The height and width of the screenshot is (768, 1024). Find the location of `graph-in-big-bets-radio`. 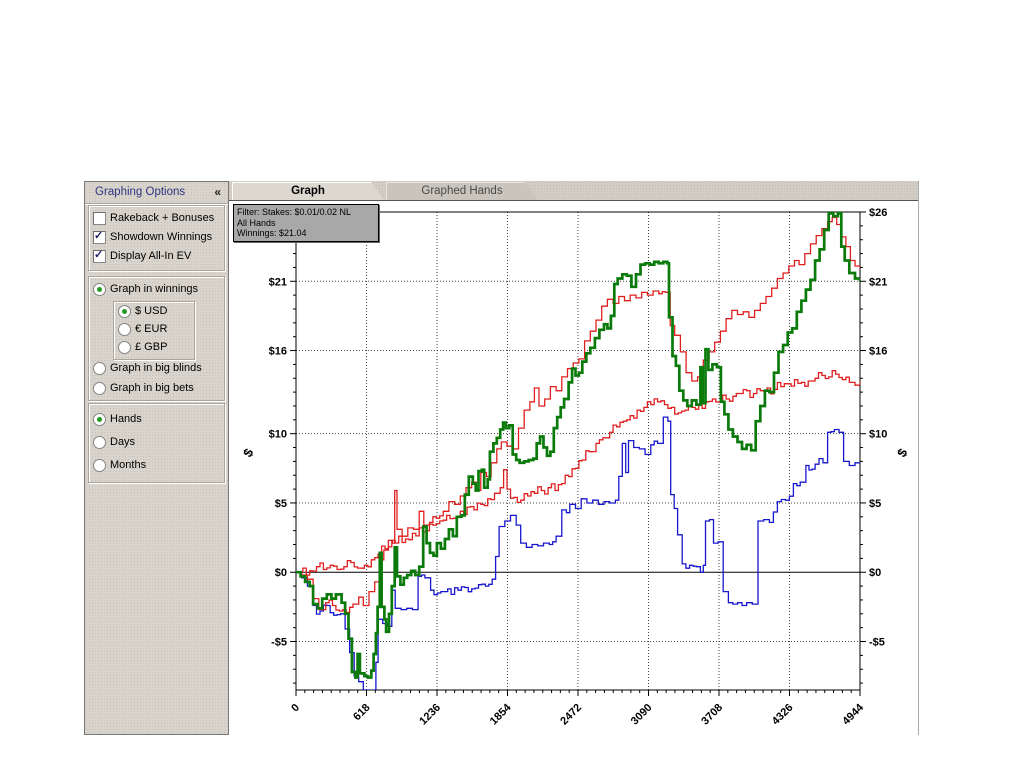

graph-in-big-bets-radio is located at coordinates (99, 388).